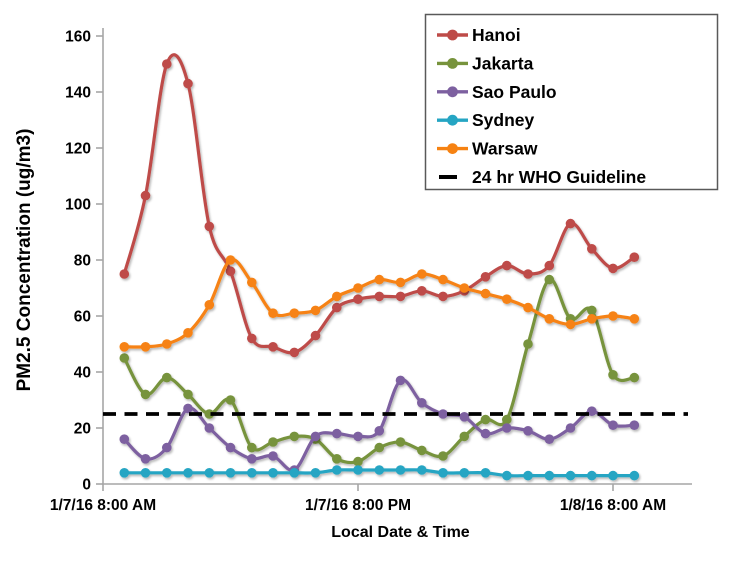 The image size is (731, 563). Describe the element at coordinates (103, 505) in the screenshot. I see `x-tick-label: 1/7/16 8:00 AM` at that location.